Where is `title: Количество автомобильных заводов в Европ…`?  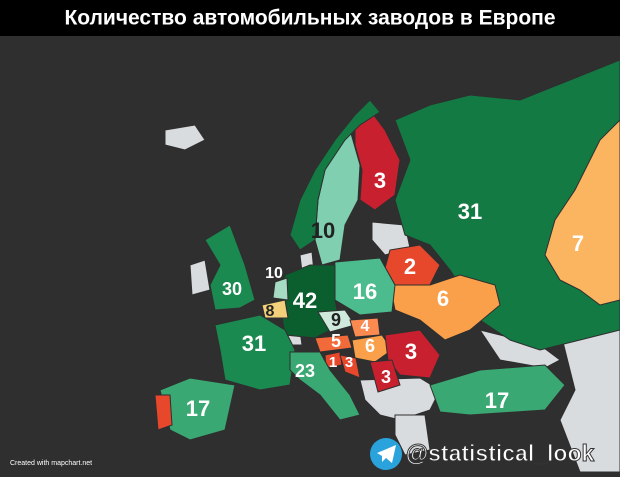 title: Количество автомобильных заводов в Европ… is located at coordinates (309, 18).